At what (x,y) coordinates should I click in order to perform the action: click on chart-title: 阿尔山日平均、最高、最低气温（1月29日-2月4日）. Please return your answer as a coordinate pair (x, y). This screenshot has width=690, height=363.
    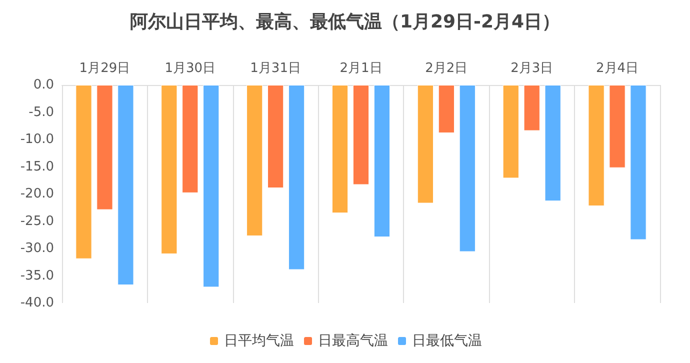
    Looking at the image, I should click on (345, 22).